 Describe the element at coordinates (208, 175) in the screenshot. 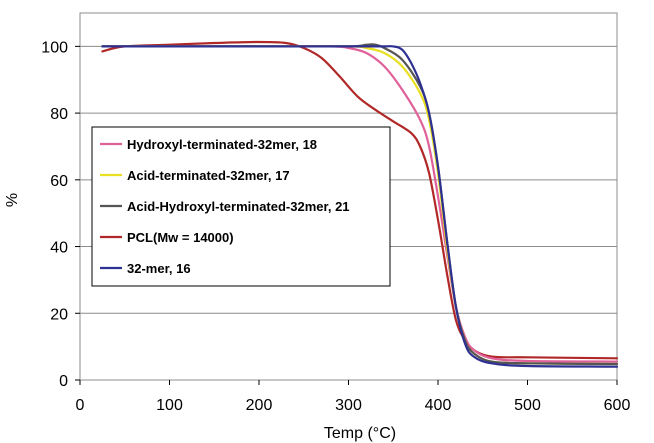

I see `legend-label: Acid-terminated-32mer, 17` at that location.